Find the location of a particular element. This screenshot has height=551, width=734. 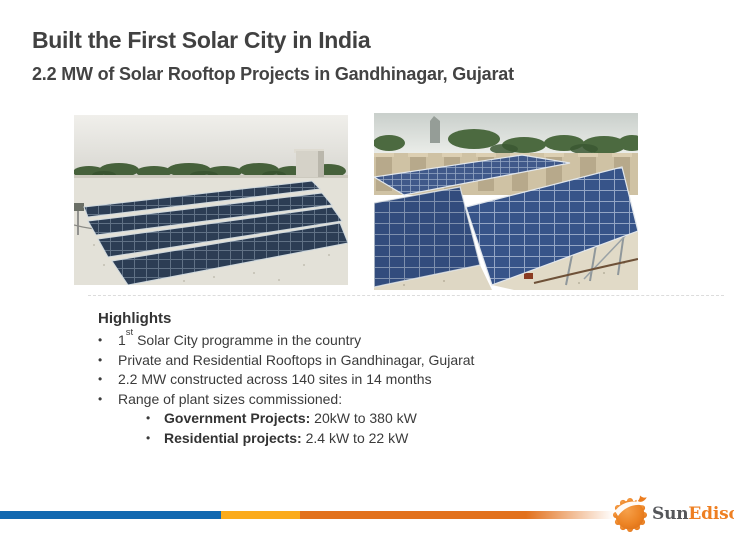

bullet-text: 1st Solar City programme in the country is located at coordinates (240, 339).